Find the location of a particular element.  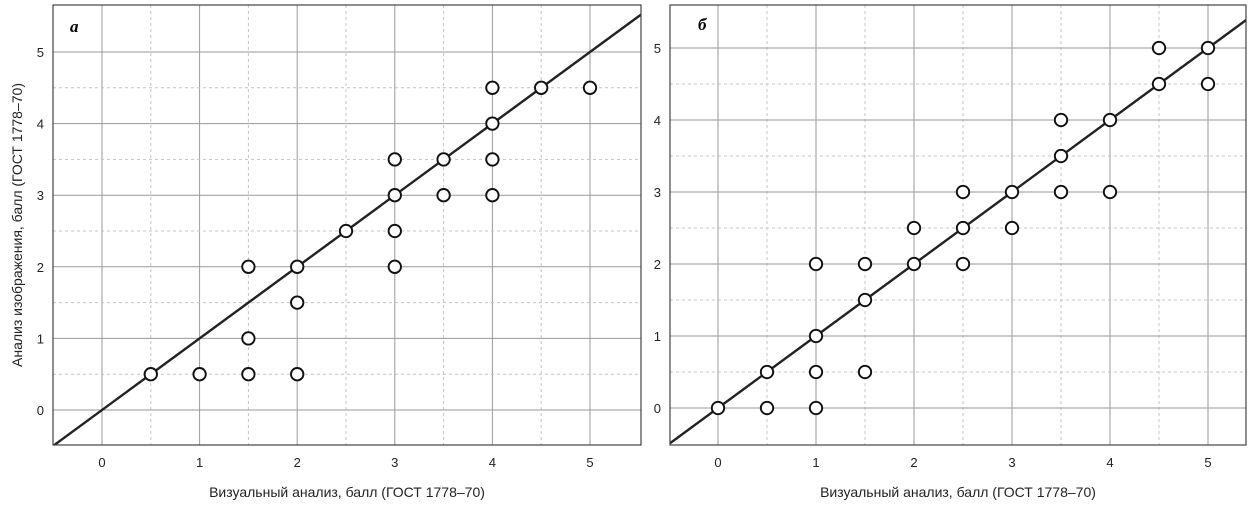

y-axis-label: Анализ изображения, балл (ГОСТ 1778–70) is located at coordinates (17, 225).